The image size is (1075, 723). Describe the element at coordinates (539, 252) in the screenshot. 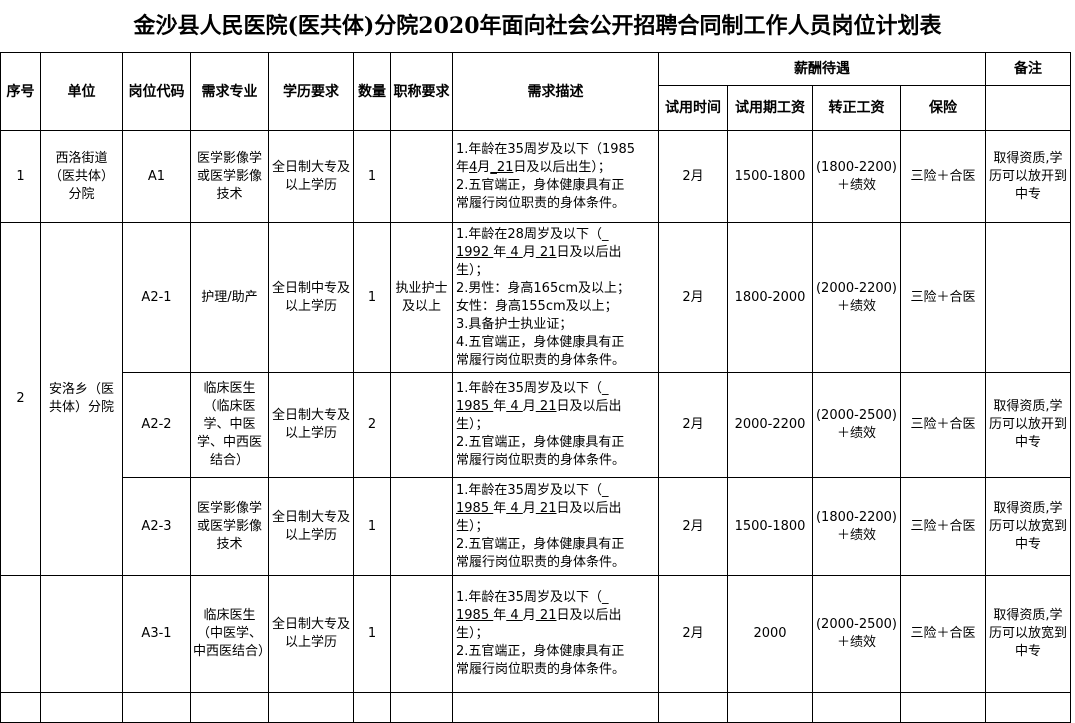

I see `description-line: 1992 年 4 月 21日及以后出` at that location.